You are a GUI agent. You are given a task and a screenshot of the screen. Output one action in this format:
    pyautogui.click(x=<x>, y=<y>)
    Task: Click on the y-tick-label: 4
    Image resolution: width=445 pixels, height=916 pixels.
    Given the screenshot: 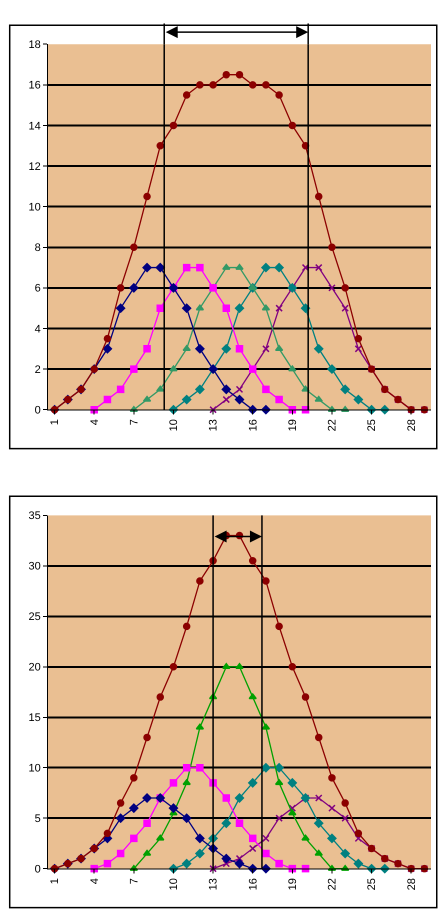 What is the action you would take?
    pyautogui.click(x=37, y=329)
    